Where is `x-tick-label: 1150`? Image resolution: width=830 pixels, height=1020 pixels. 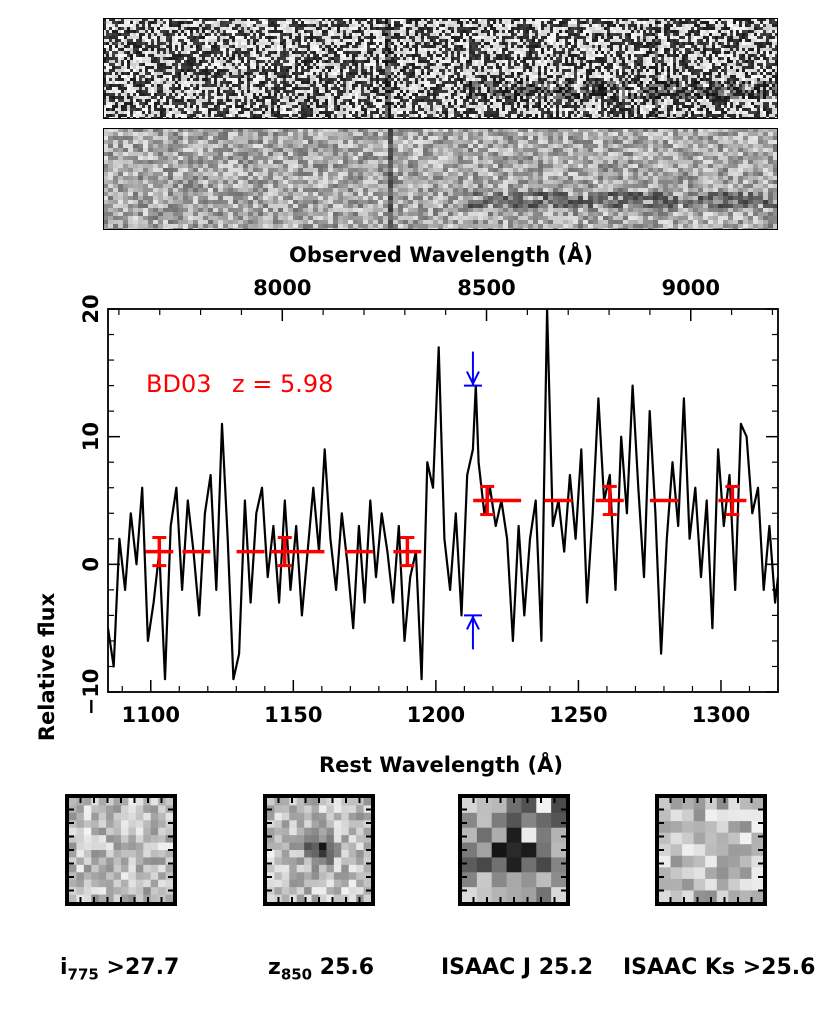
x-tick-label: 1150 is located at coordinates (293, 715).